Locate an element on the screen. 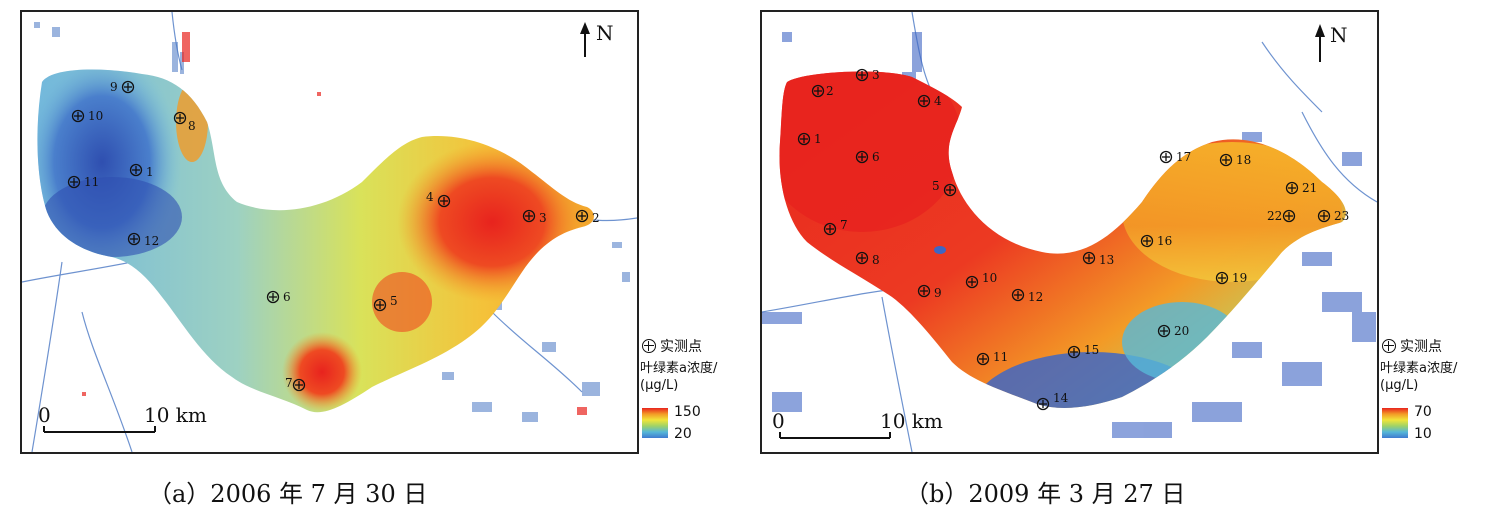 This screenshot has width=1493, height=525. sampling-point-a-4: 4 is located at coordinates (438, 199).